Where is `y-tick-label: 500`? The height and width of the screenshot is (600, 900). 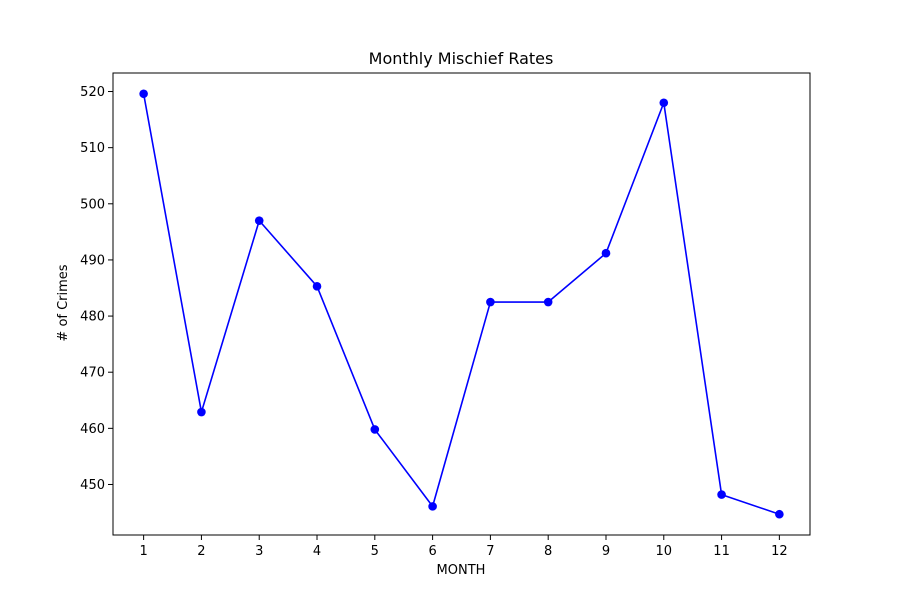
y-tick-label: 500 is located at coordinates (92, 204).